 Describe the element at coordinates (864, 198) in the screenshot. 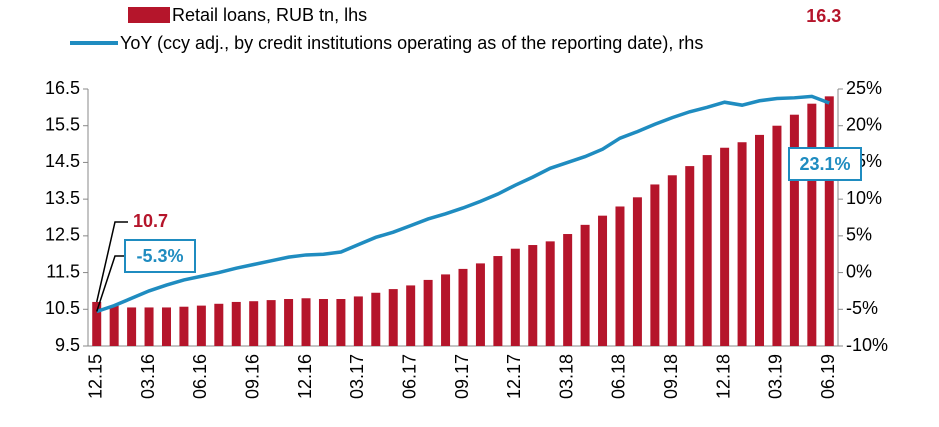

I see `y2-tick-label: 10%` at that location.